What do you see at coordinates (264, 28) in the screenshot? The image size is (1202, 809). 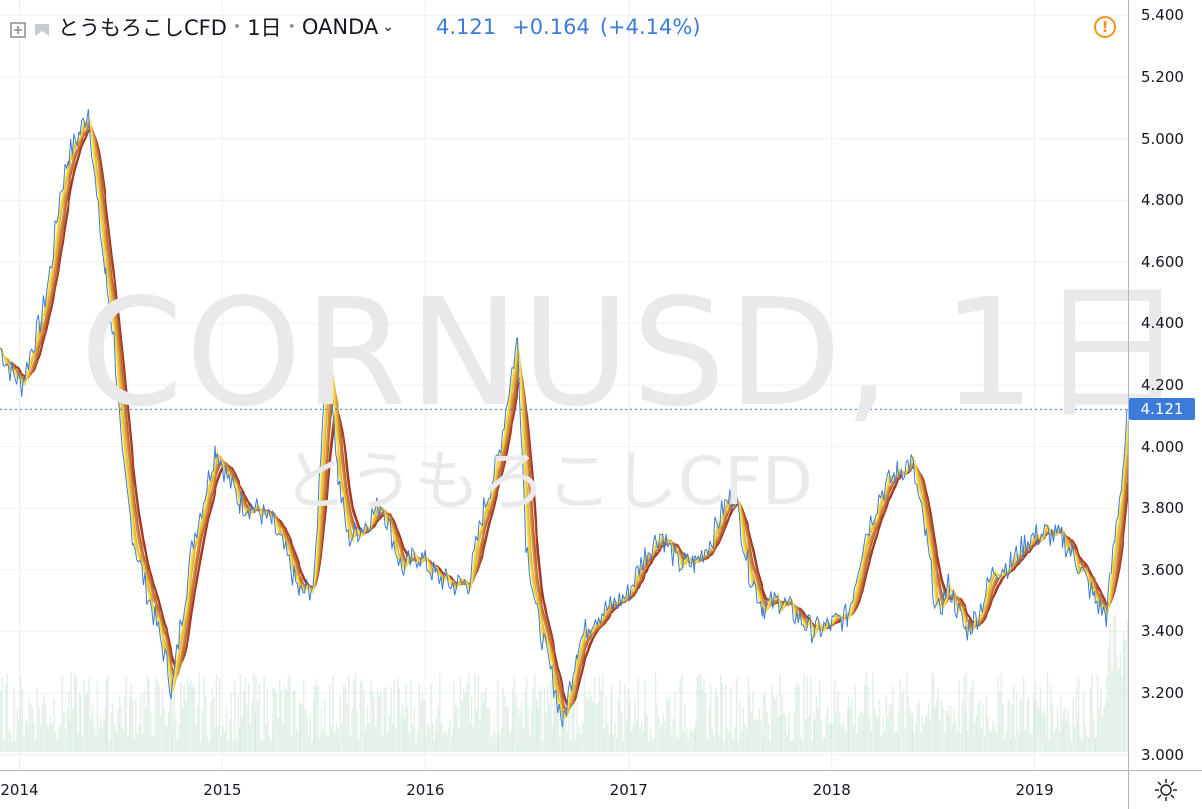 I see `interval-label: 1日` at bounding box center [264, 28].